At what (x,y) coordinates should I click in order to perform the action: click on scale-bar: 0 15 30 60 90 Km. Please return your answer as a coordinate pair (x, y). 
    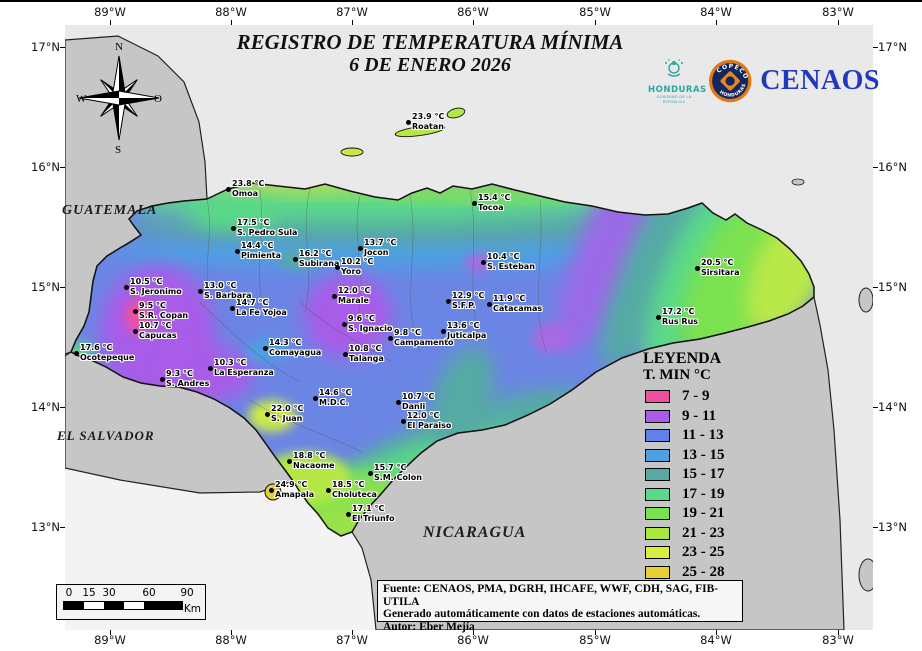
    Looking at the image, I should click on (131, 602).